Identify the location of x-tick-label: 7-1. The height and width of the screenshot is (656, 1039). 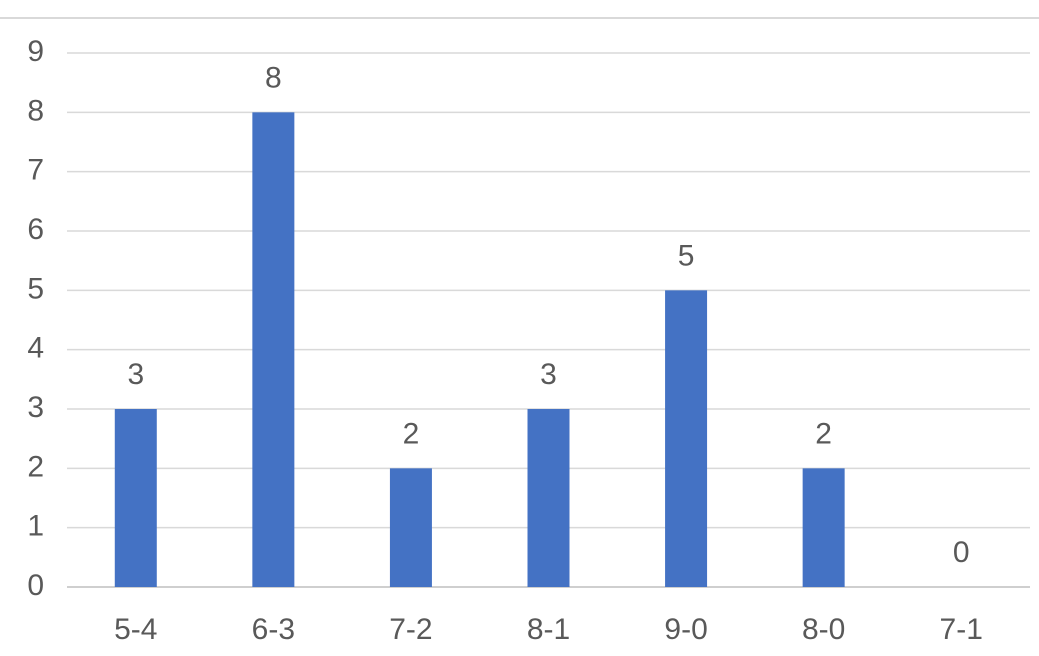
(961, 629).